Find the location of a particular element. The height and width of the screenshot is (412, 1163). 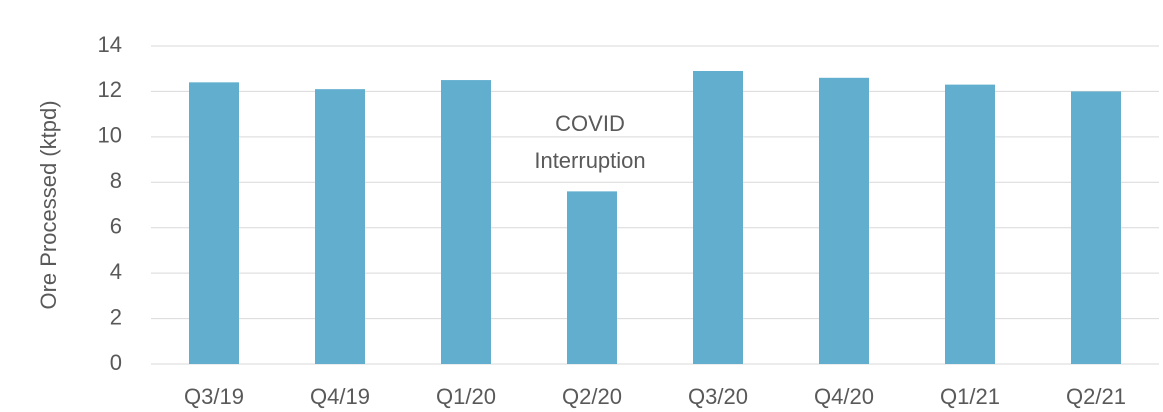

y-tick-label: 6 is located at coordinates (116, 226).